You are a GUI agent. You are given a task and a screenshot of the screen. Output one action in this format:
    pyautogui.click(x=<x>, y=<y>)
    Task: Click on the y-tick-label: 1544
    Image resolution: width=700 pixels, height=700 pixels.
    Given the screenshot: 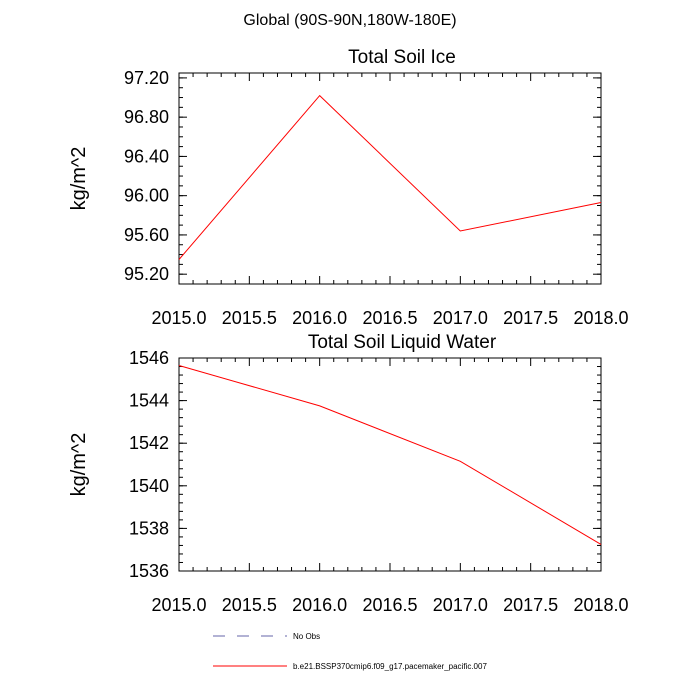 What is the action you would take?
    pyautogui.click(x=149, y=401)
    